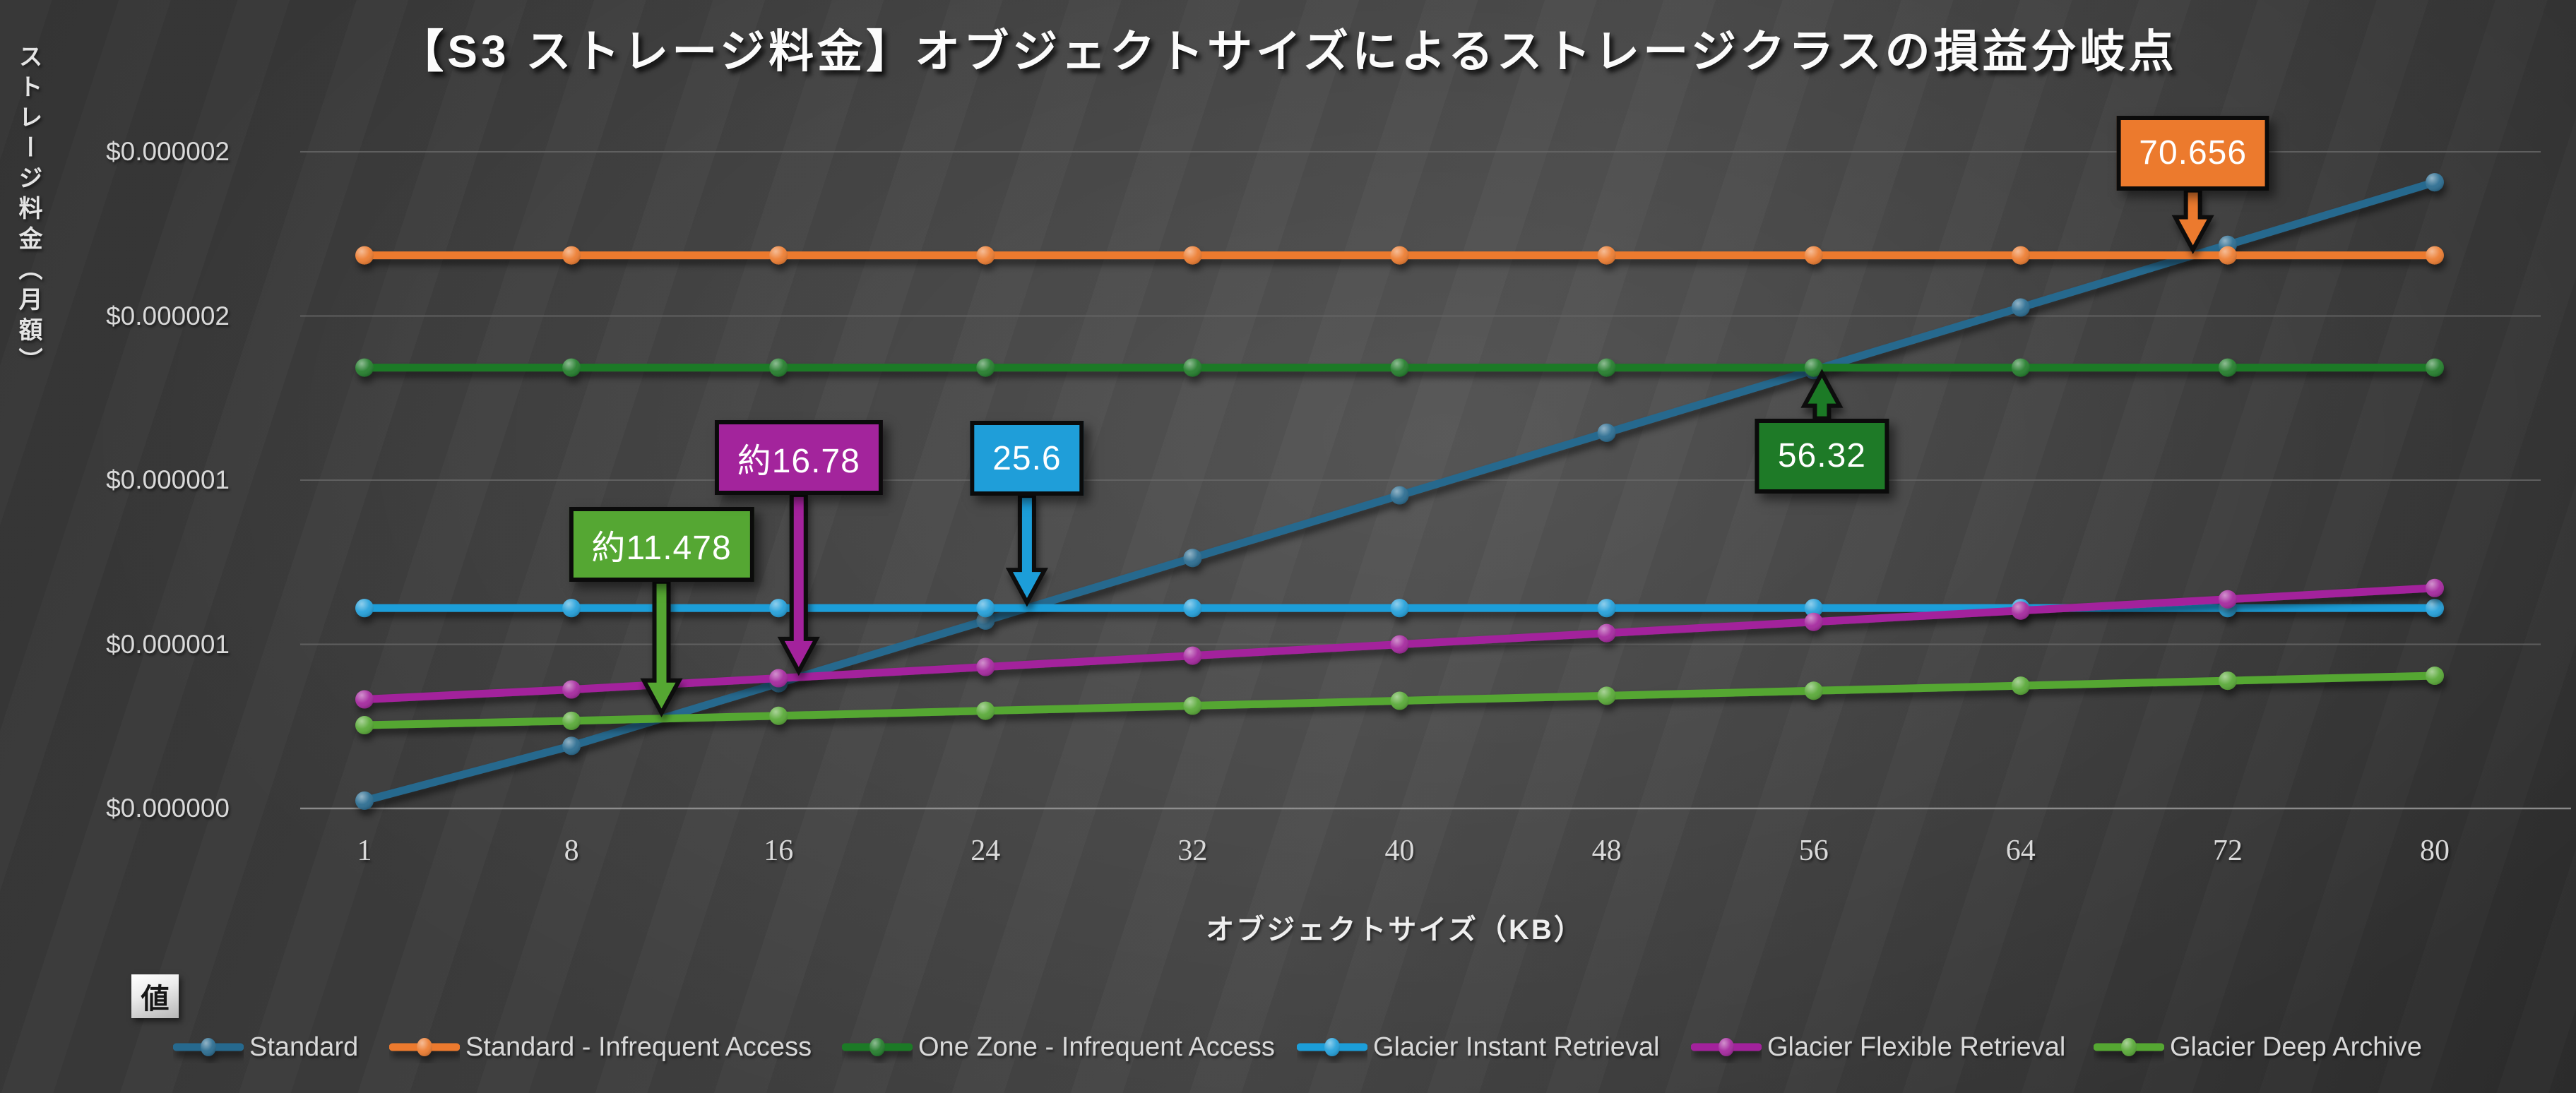 The image size is (2576, 1093). What do you see at coordinates (1096, 1047) in the screenshot?
I see `legend-label: One Zone - Infrequent Access` at bounding box center [1096, 1047].